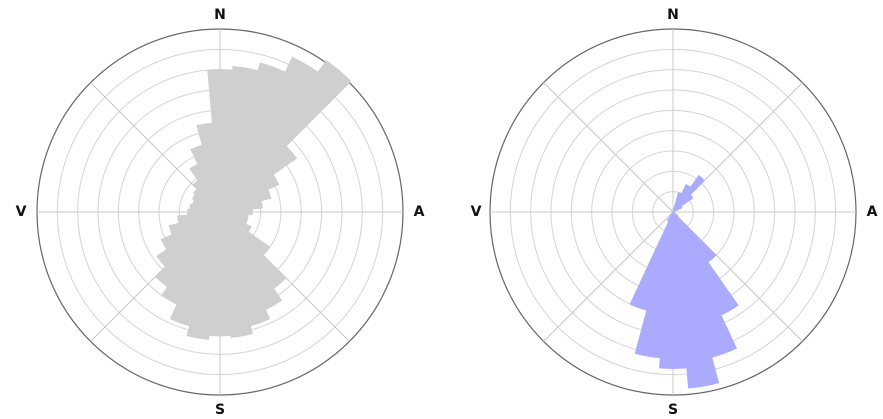  I want to click on rose-bars-right, so click(684, 281).